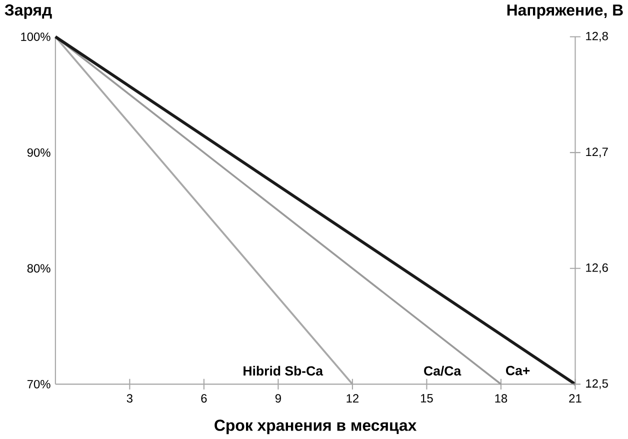  I want to click on x-tick-label: 15, so click(426, 398).